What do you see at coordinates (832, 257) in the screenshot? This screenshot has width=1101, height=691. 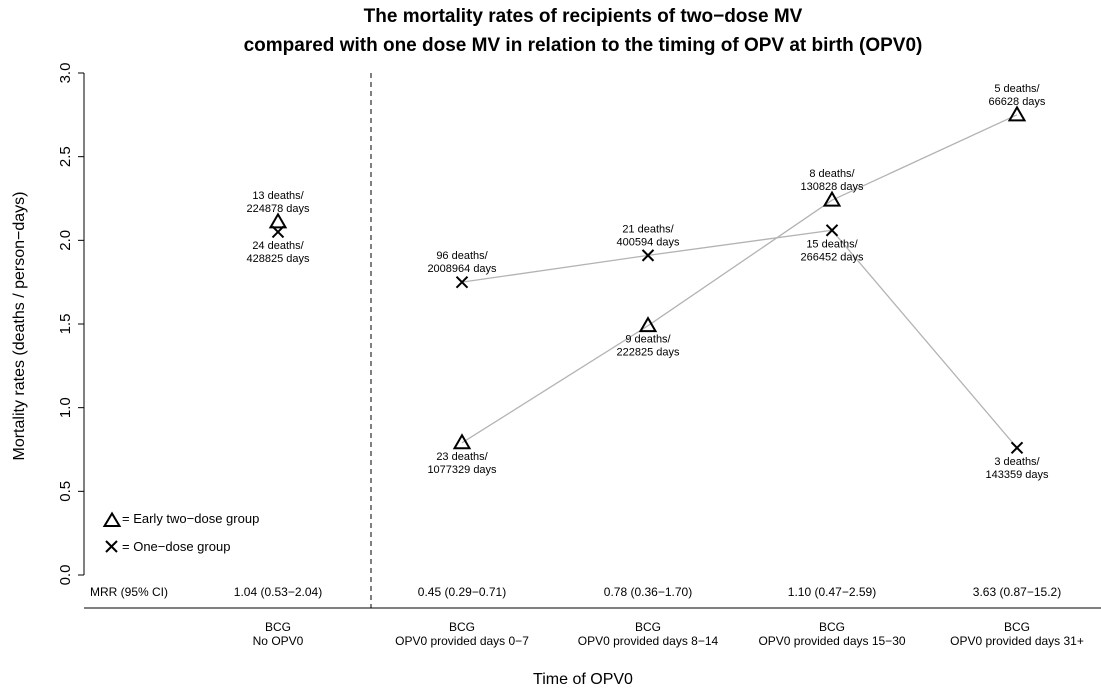 I see `one-dose-annotation: 266452 days` at bounding box center [832, 257].